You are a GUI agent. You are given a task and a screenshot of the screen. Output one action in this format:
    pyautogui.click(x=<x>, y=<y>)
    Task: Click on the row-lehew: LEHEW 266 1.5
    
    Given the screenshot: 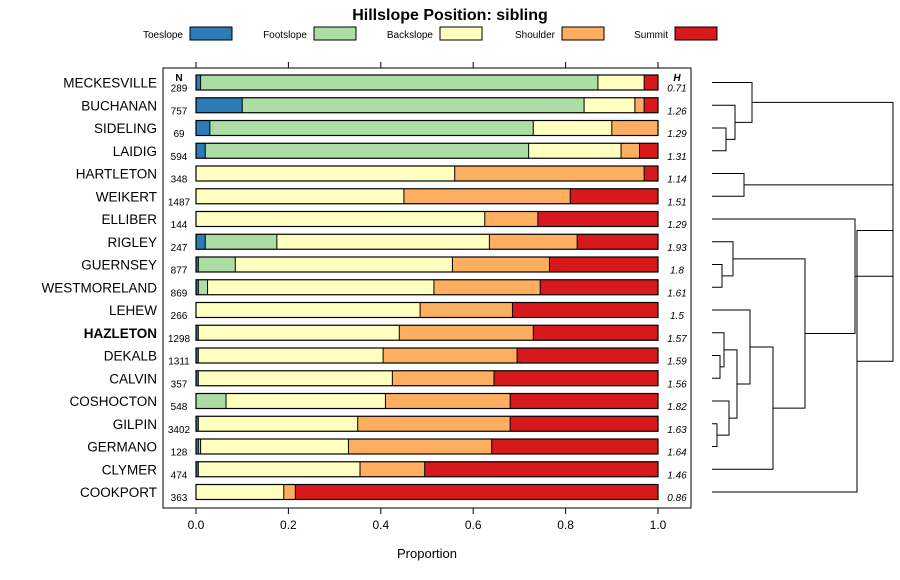 What is the action you would take?
    pyautogui.click(x=396, y=311)
    